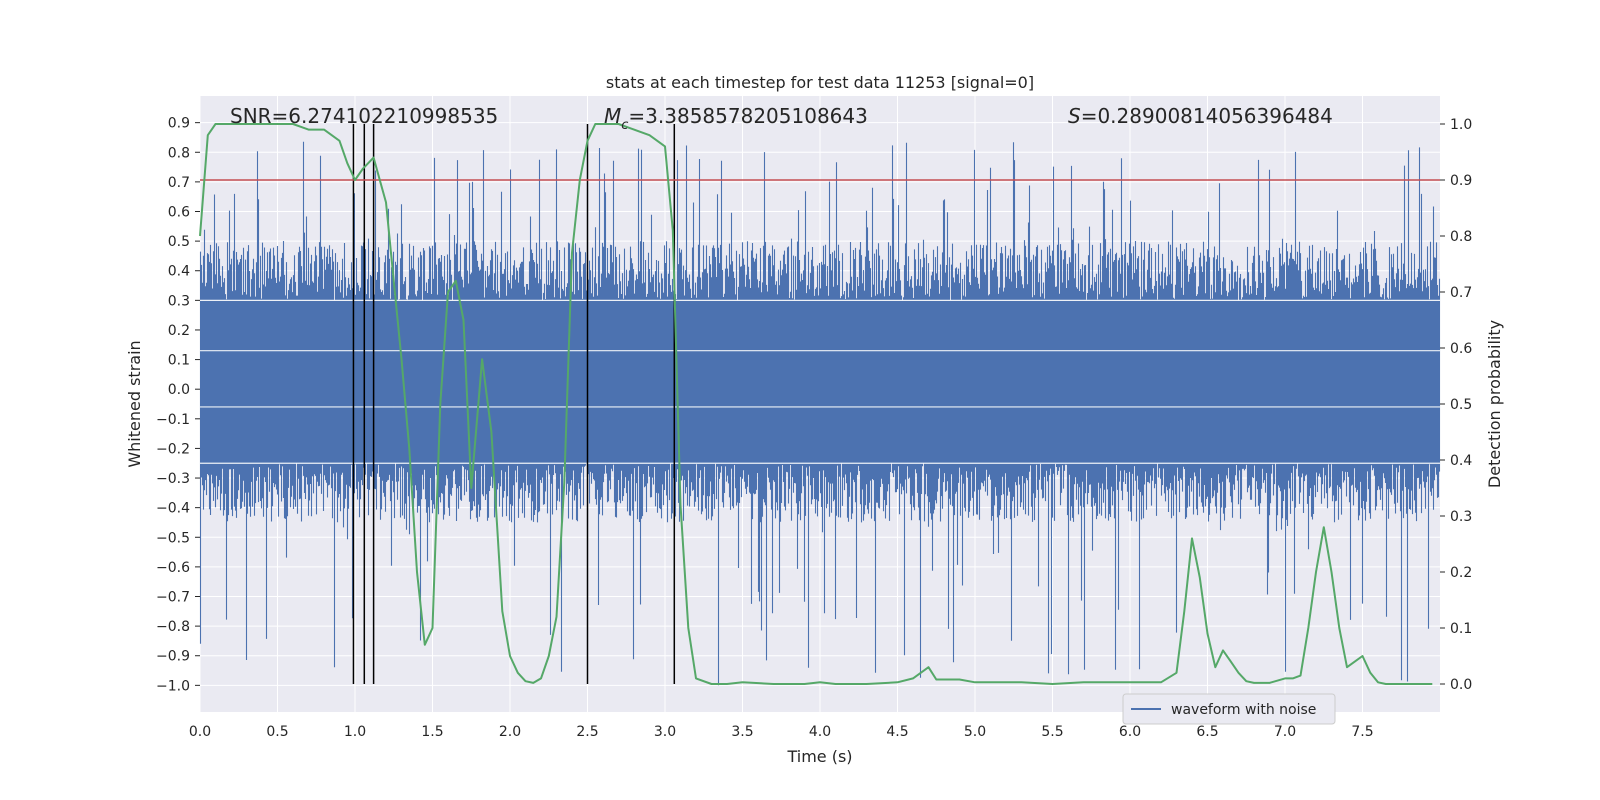 The height and width of the screenshot is (800, 1600). Describe the element at coordinates (134, 403) in the screenshot. I see `y-axis-label-left: Whitened strain` at that location.